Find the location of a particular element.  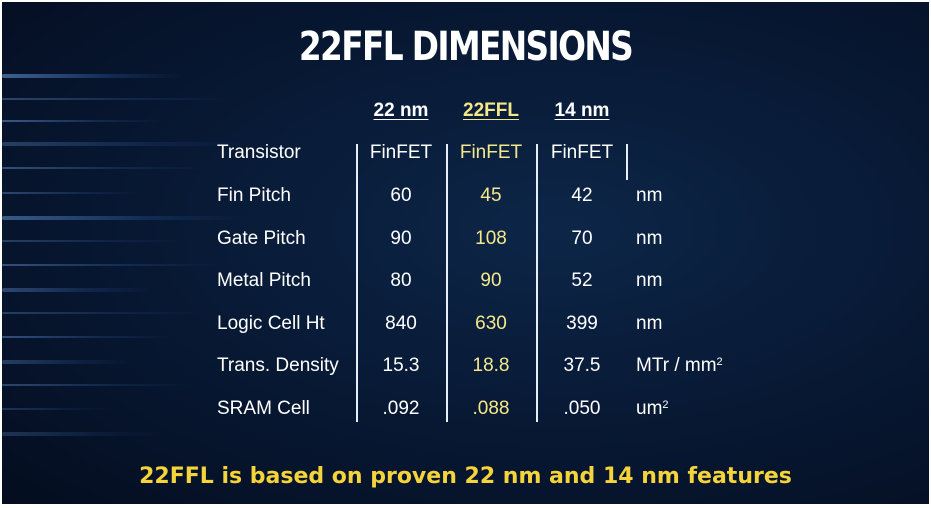

unit-text: um is located at coordinates (649, 408).